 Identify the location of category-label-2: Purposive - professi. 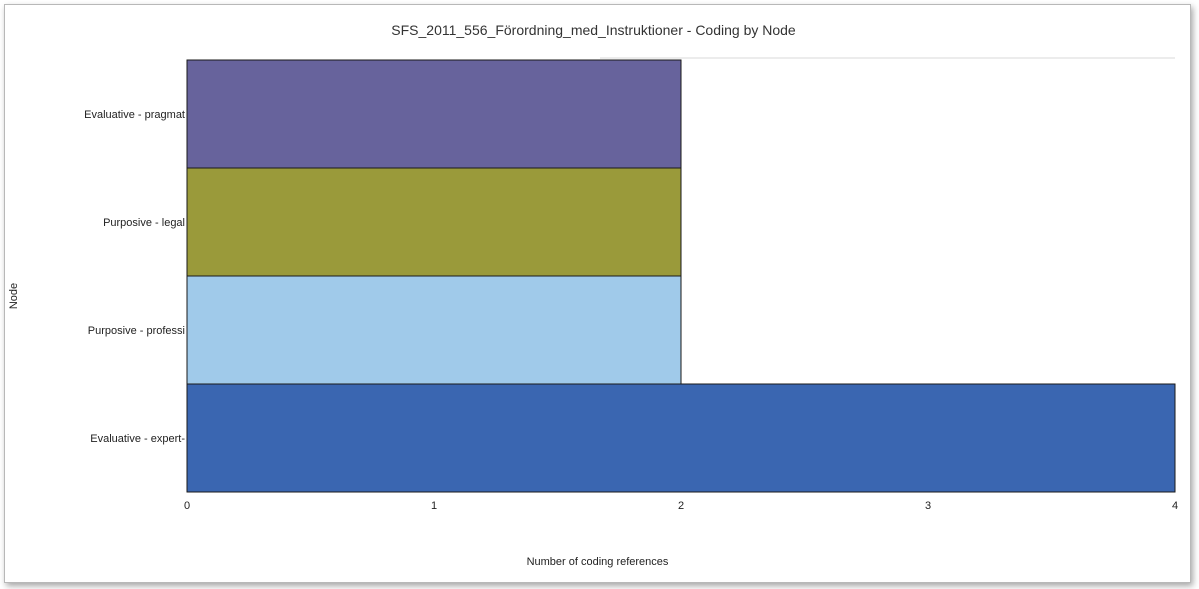
(136, 331).